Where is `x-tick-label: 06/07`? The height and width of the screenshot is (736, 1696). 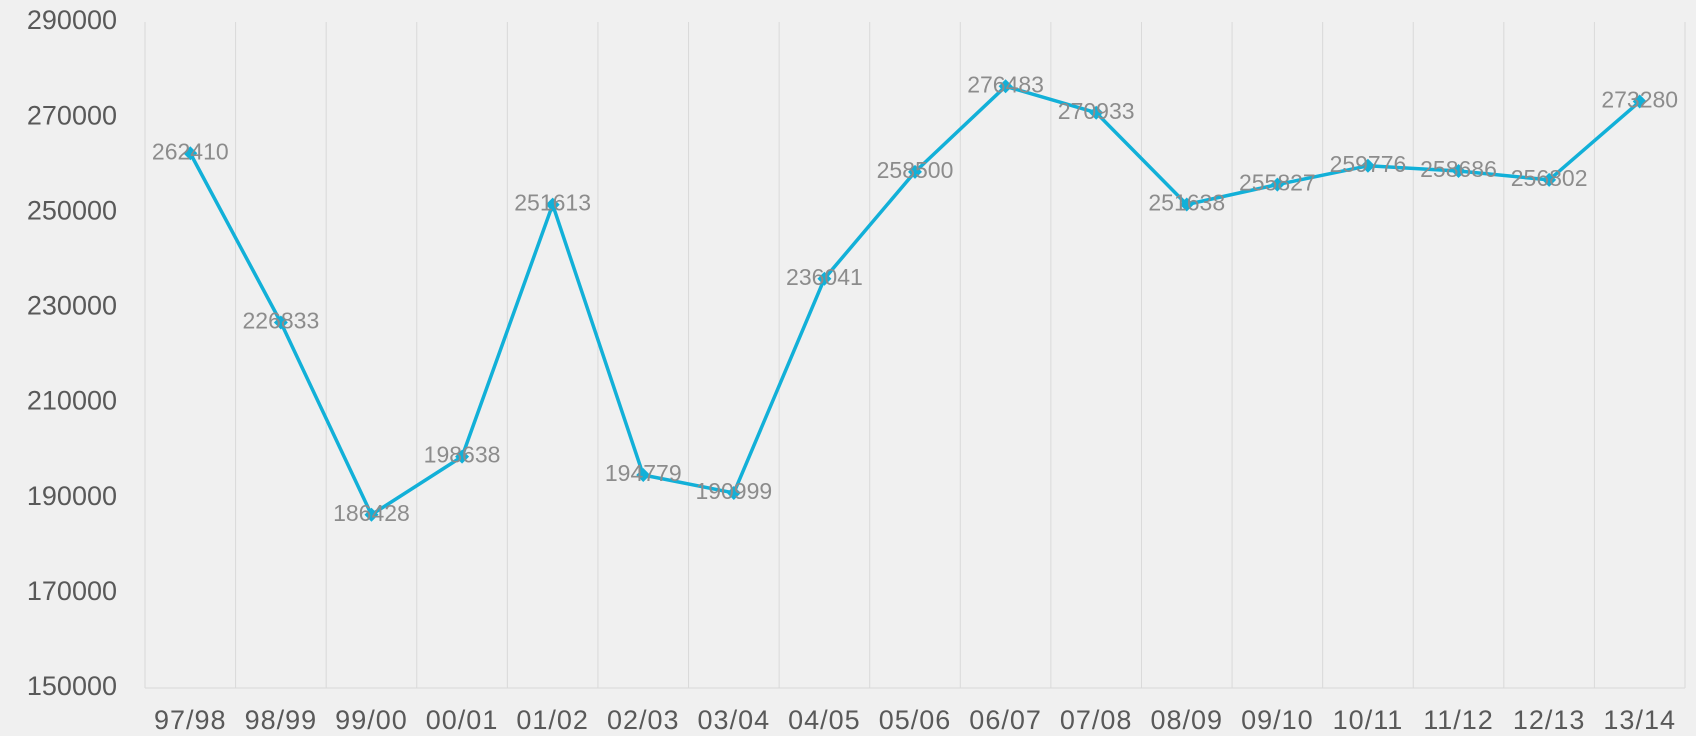
x-tick-label: 06/07 is located at coordinates (1005, 720).